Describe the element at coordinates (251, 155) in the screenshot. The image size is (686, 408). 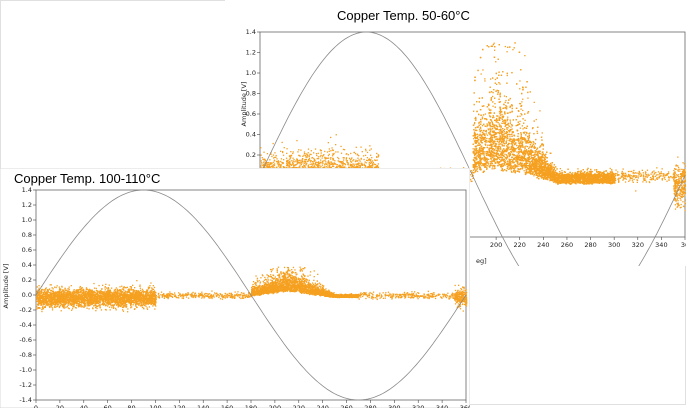
I see `y-tick-label: 0.2` at that location.